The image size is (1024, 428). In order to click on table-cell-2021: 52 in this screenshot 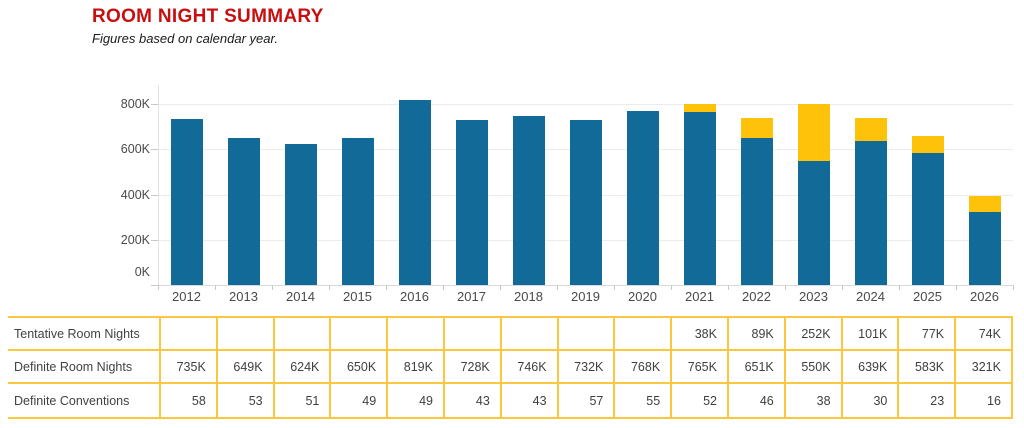, I will do `click(700, 400)`.